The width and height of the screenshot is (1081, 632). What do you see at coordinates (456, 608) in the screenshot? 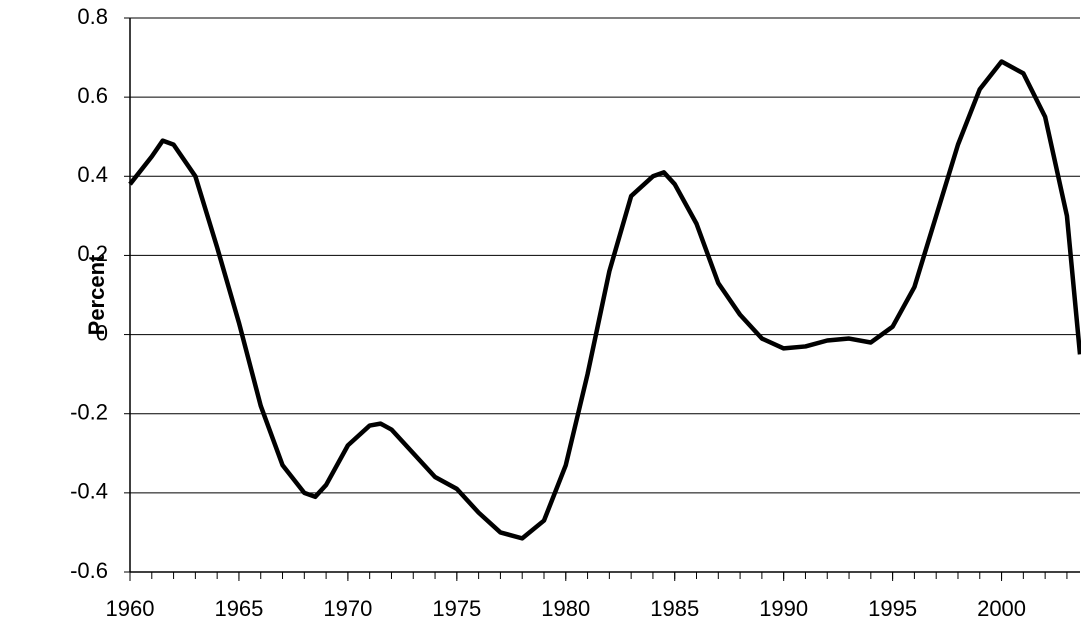
I see `x-tick-label: 1975` at bounding box center [456, 608].